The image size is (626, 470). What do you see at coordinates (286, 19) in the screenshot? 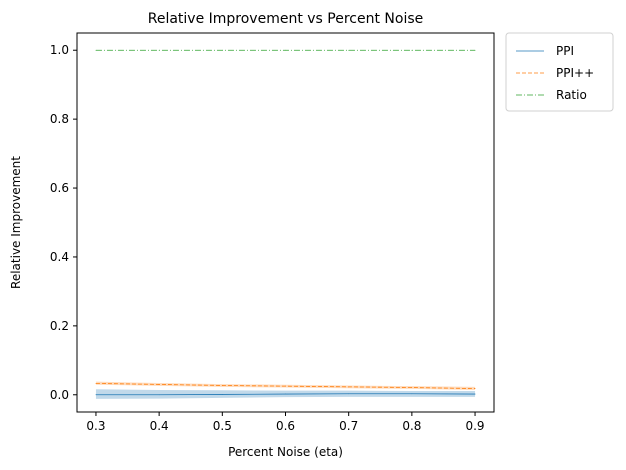
I see `chart-title: Relative Improvement vs Percent Noise` at bounding box center [286, 19].